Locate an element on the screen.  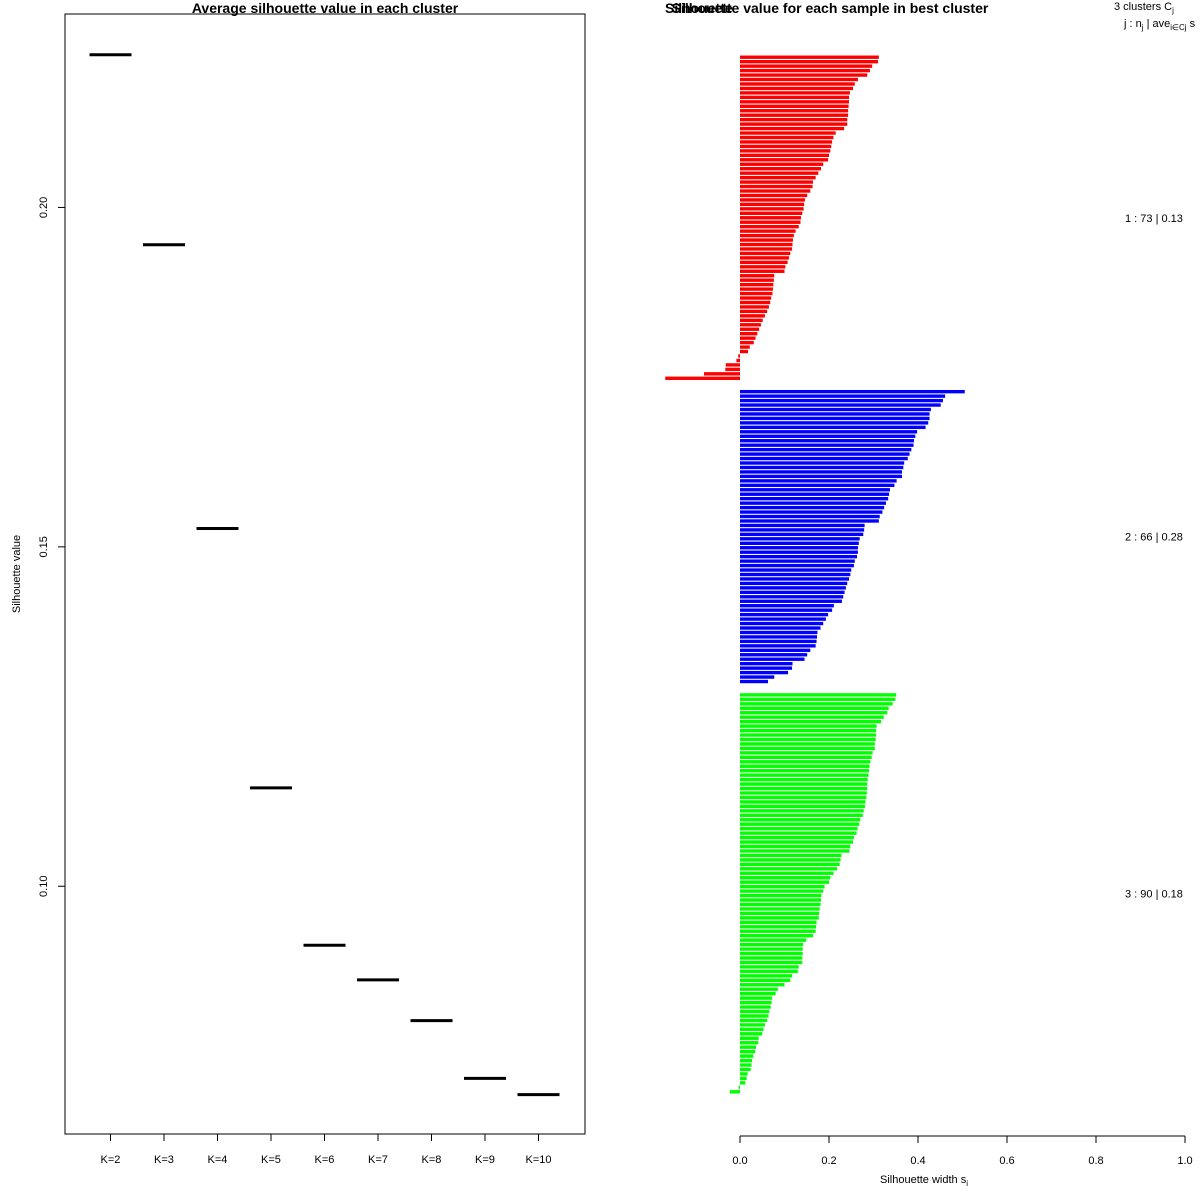
left-x-tick-label: K=8 is located at coordinates (432, 1160).